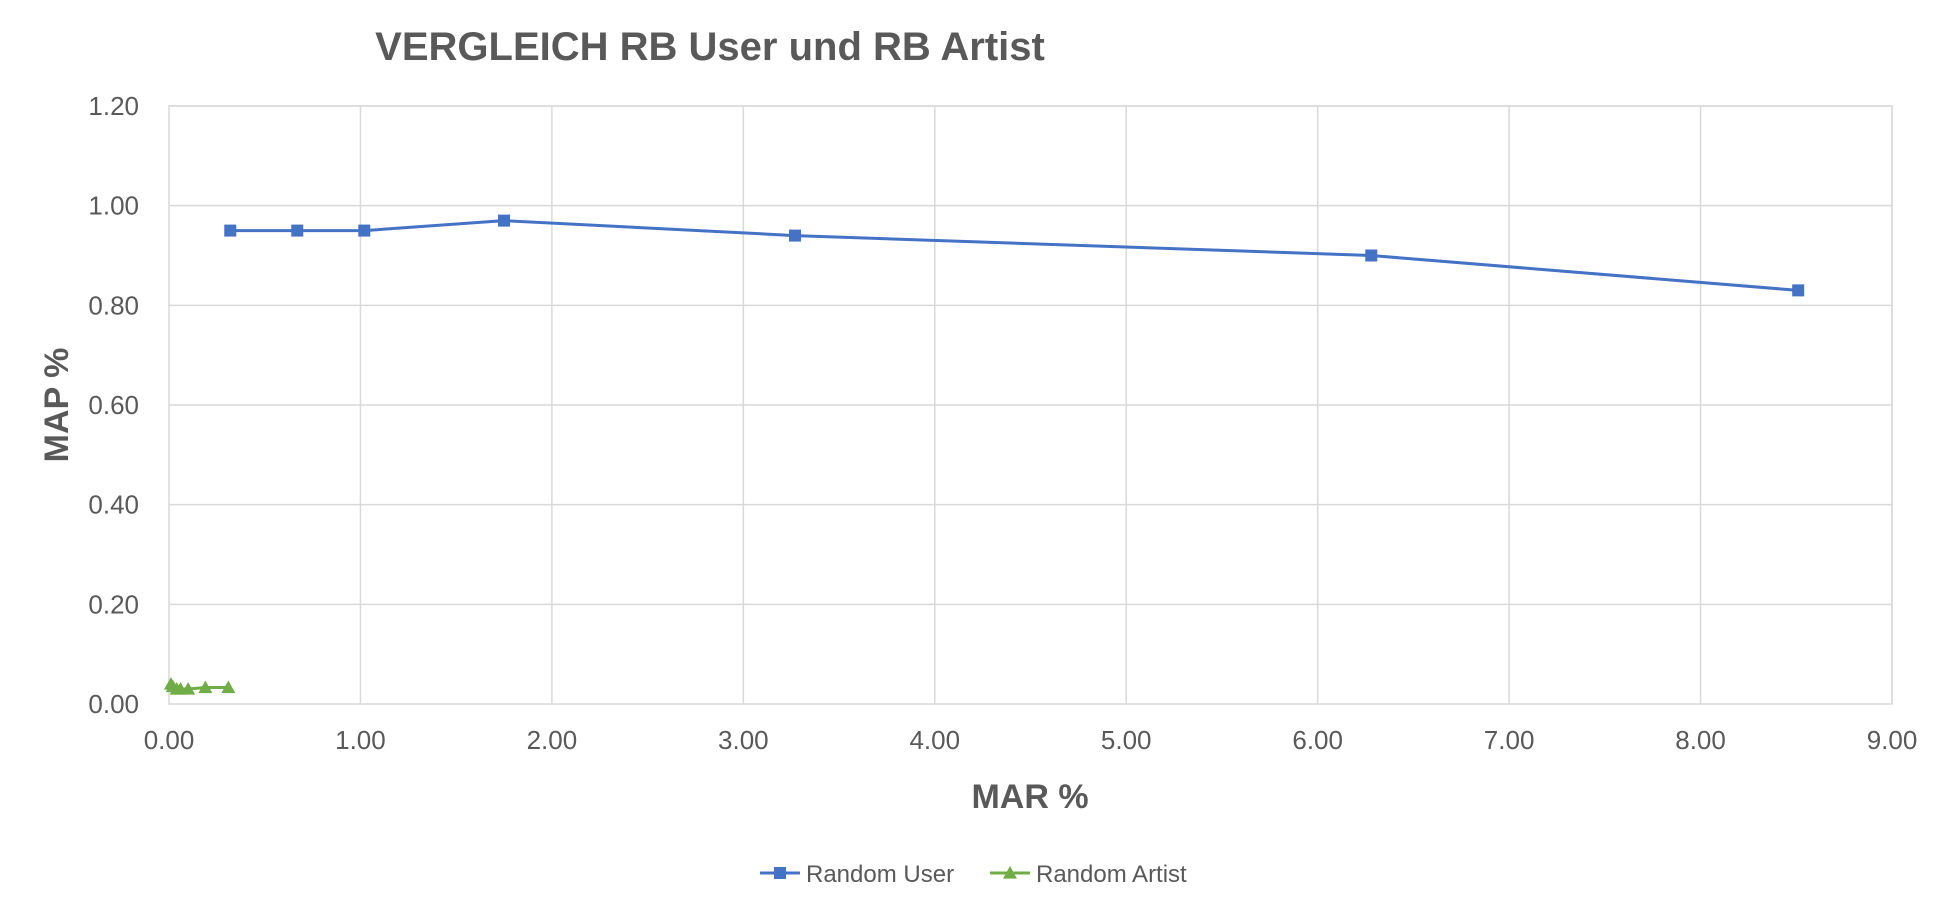  What do you see at coordinates (169, 740) in the screenshot?
I see `x-tick-label: 0.00` at bounding box center [169, 740].